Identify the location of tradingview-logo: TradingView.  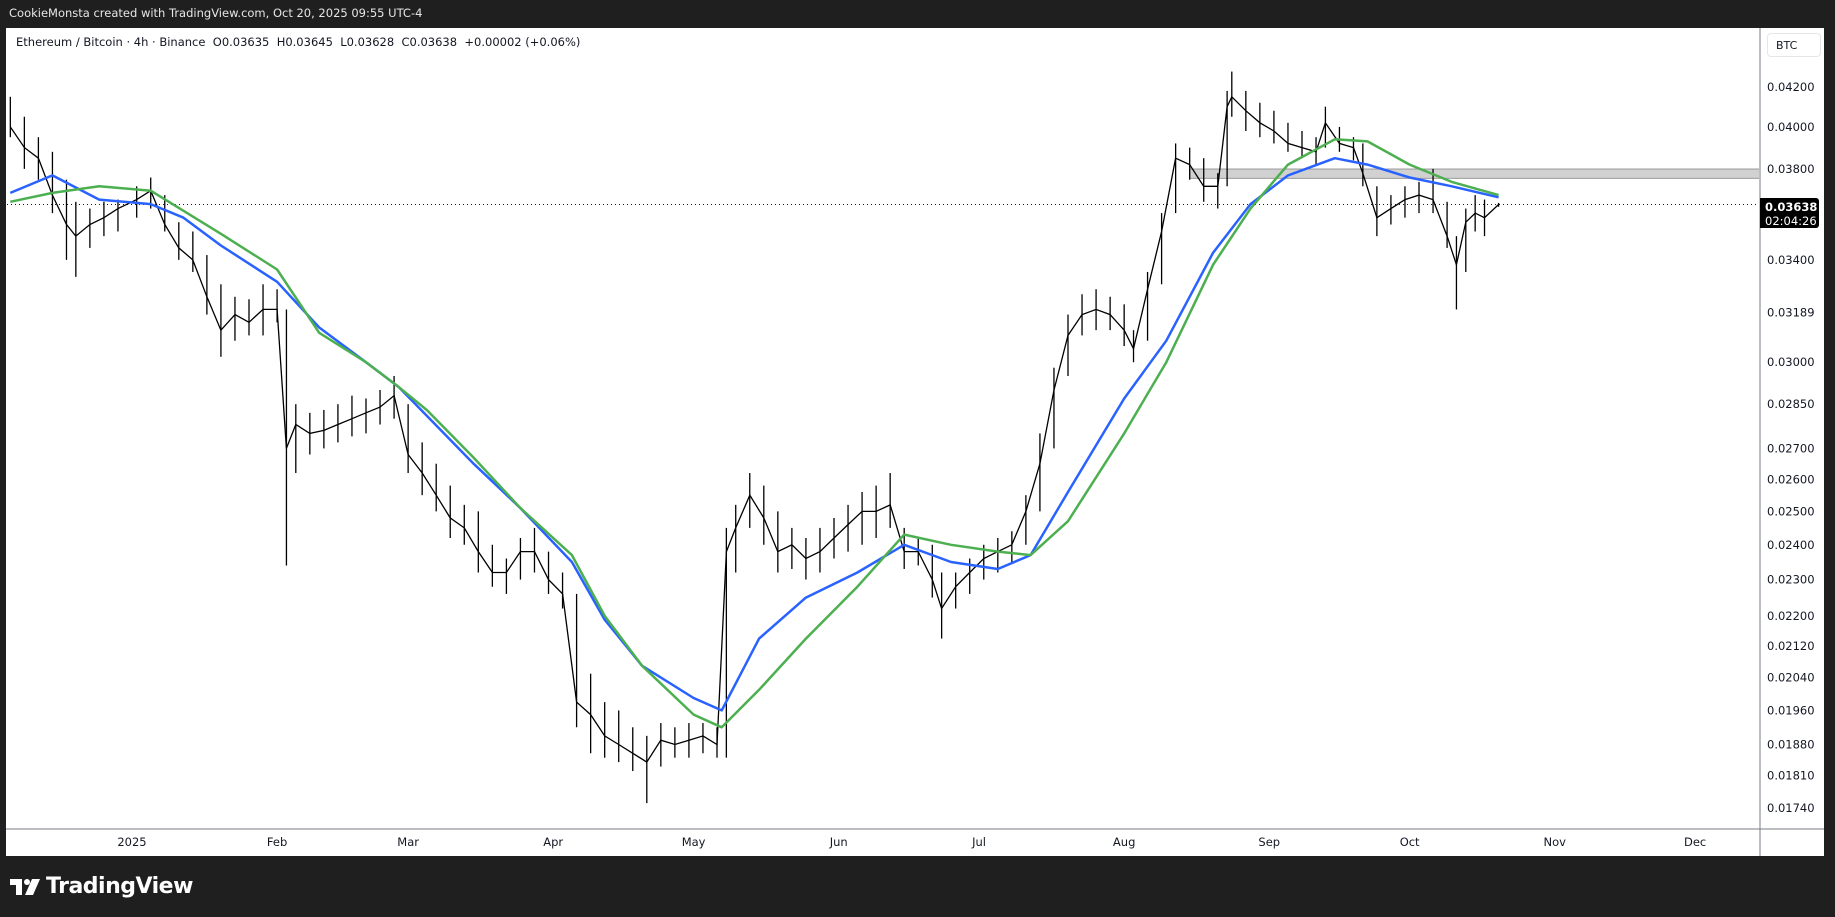
(101, 886).